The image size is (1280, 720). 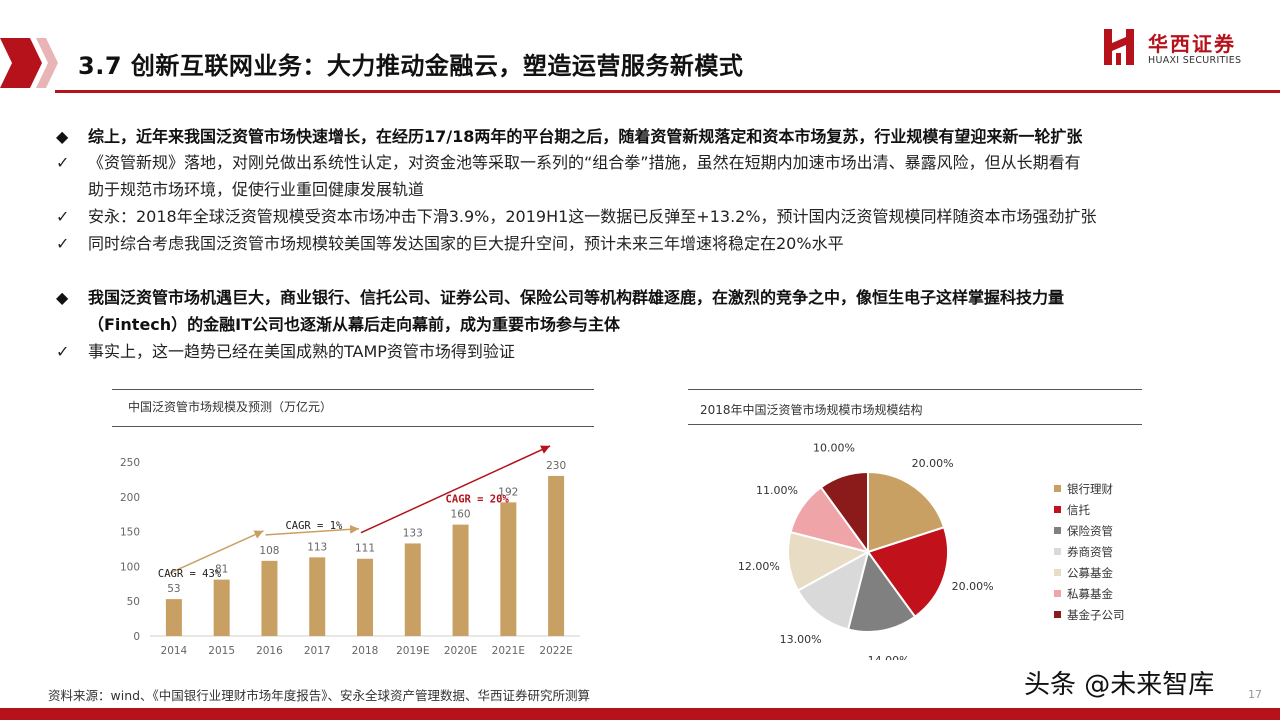 I want to click on legend-label: 保险资管, so click(x=1090, y=531).